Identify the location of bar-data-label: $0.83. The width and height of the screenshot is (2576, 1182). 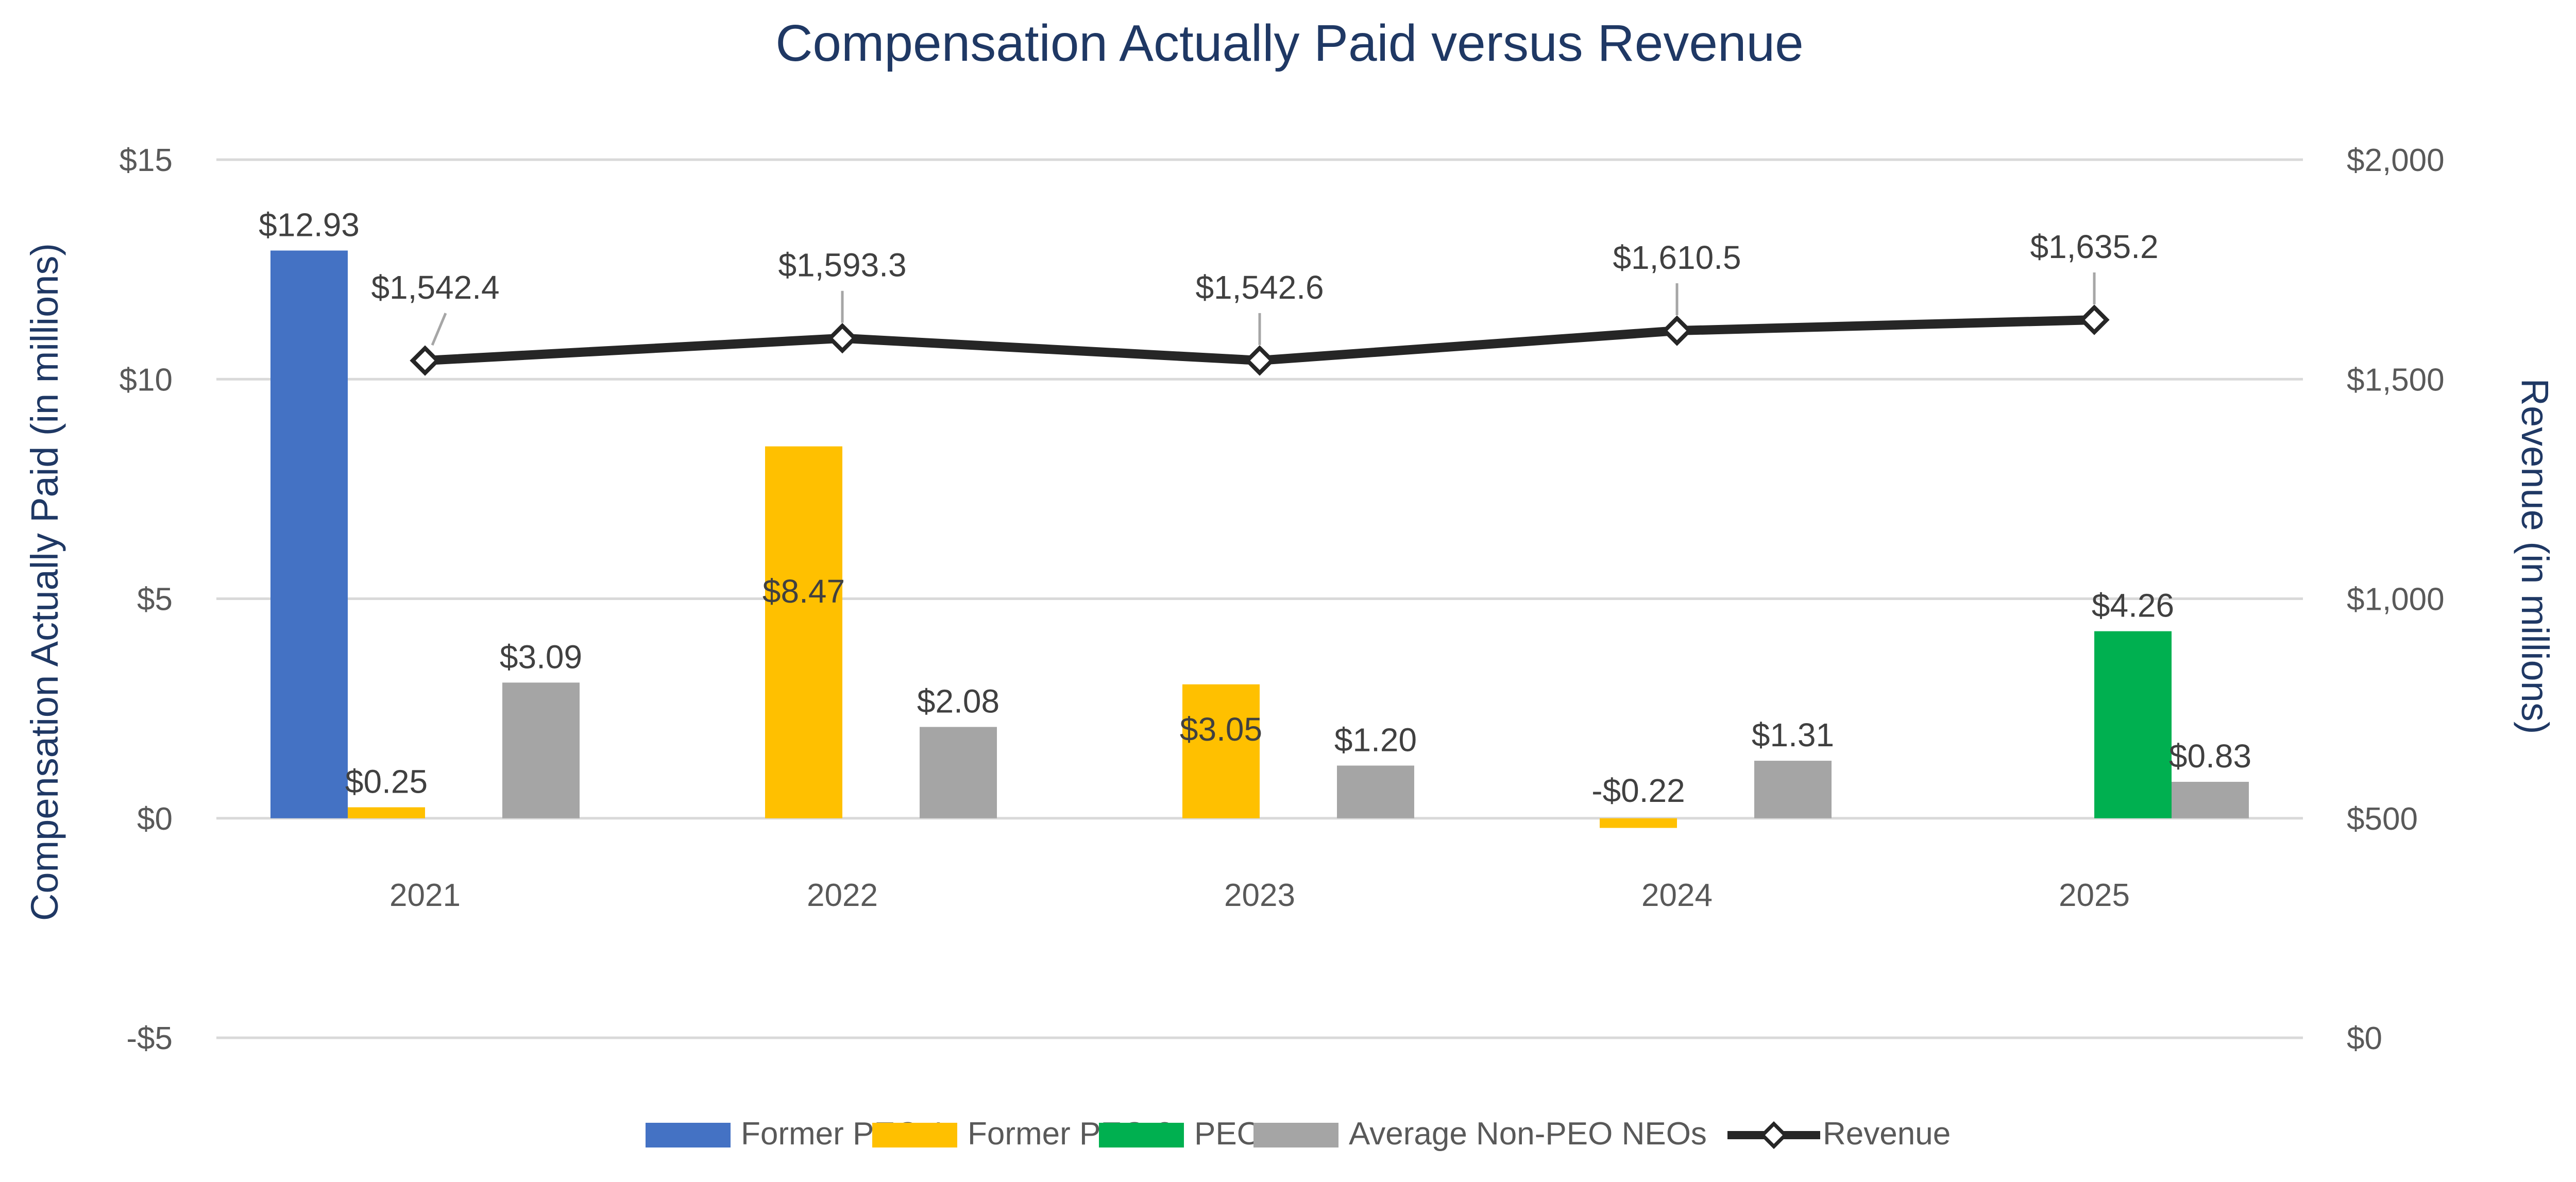
(2210, 756).